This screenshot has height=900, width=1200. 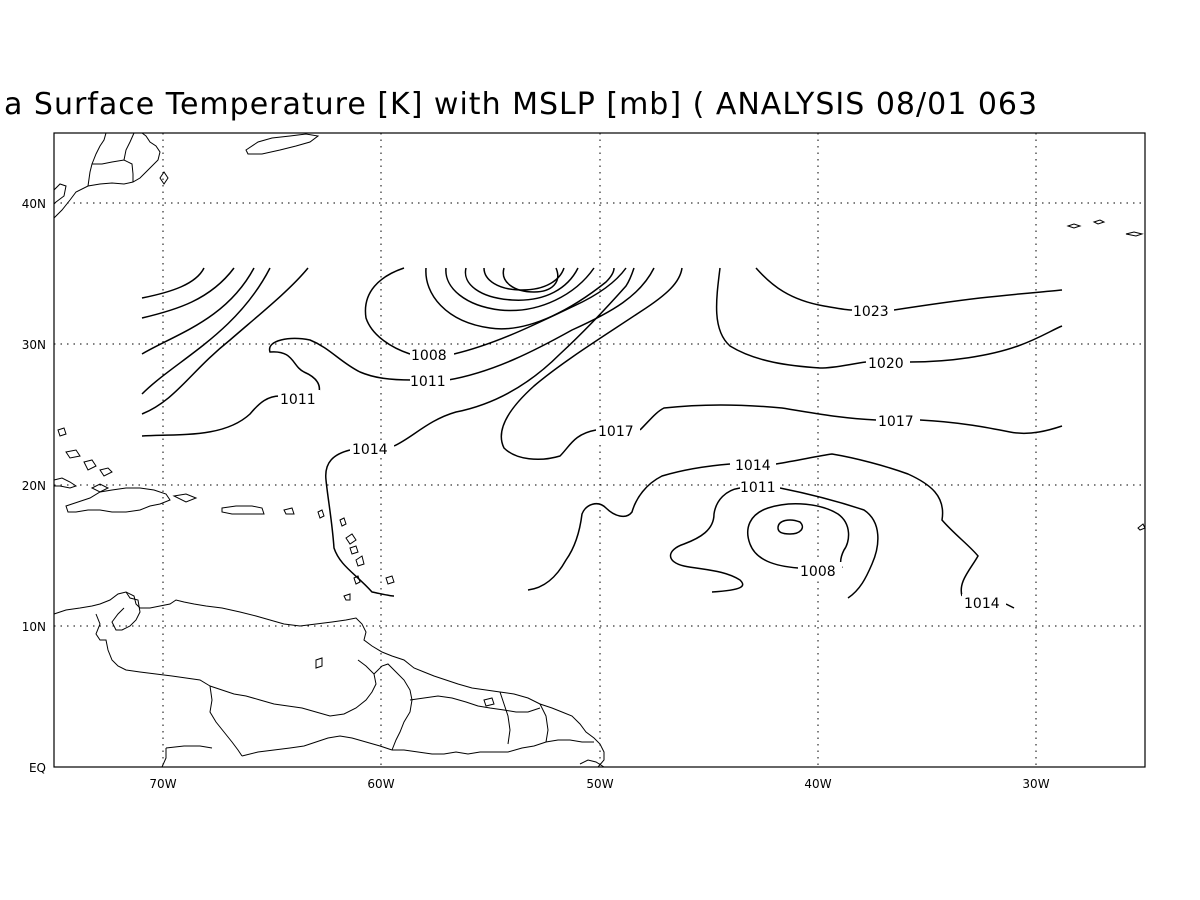 I want to click on x-axis-ticks: 70W 60W 50W 40W 30W, so click(x=599, y=784).